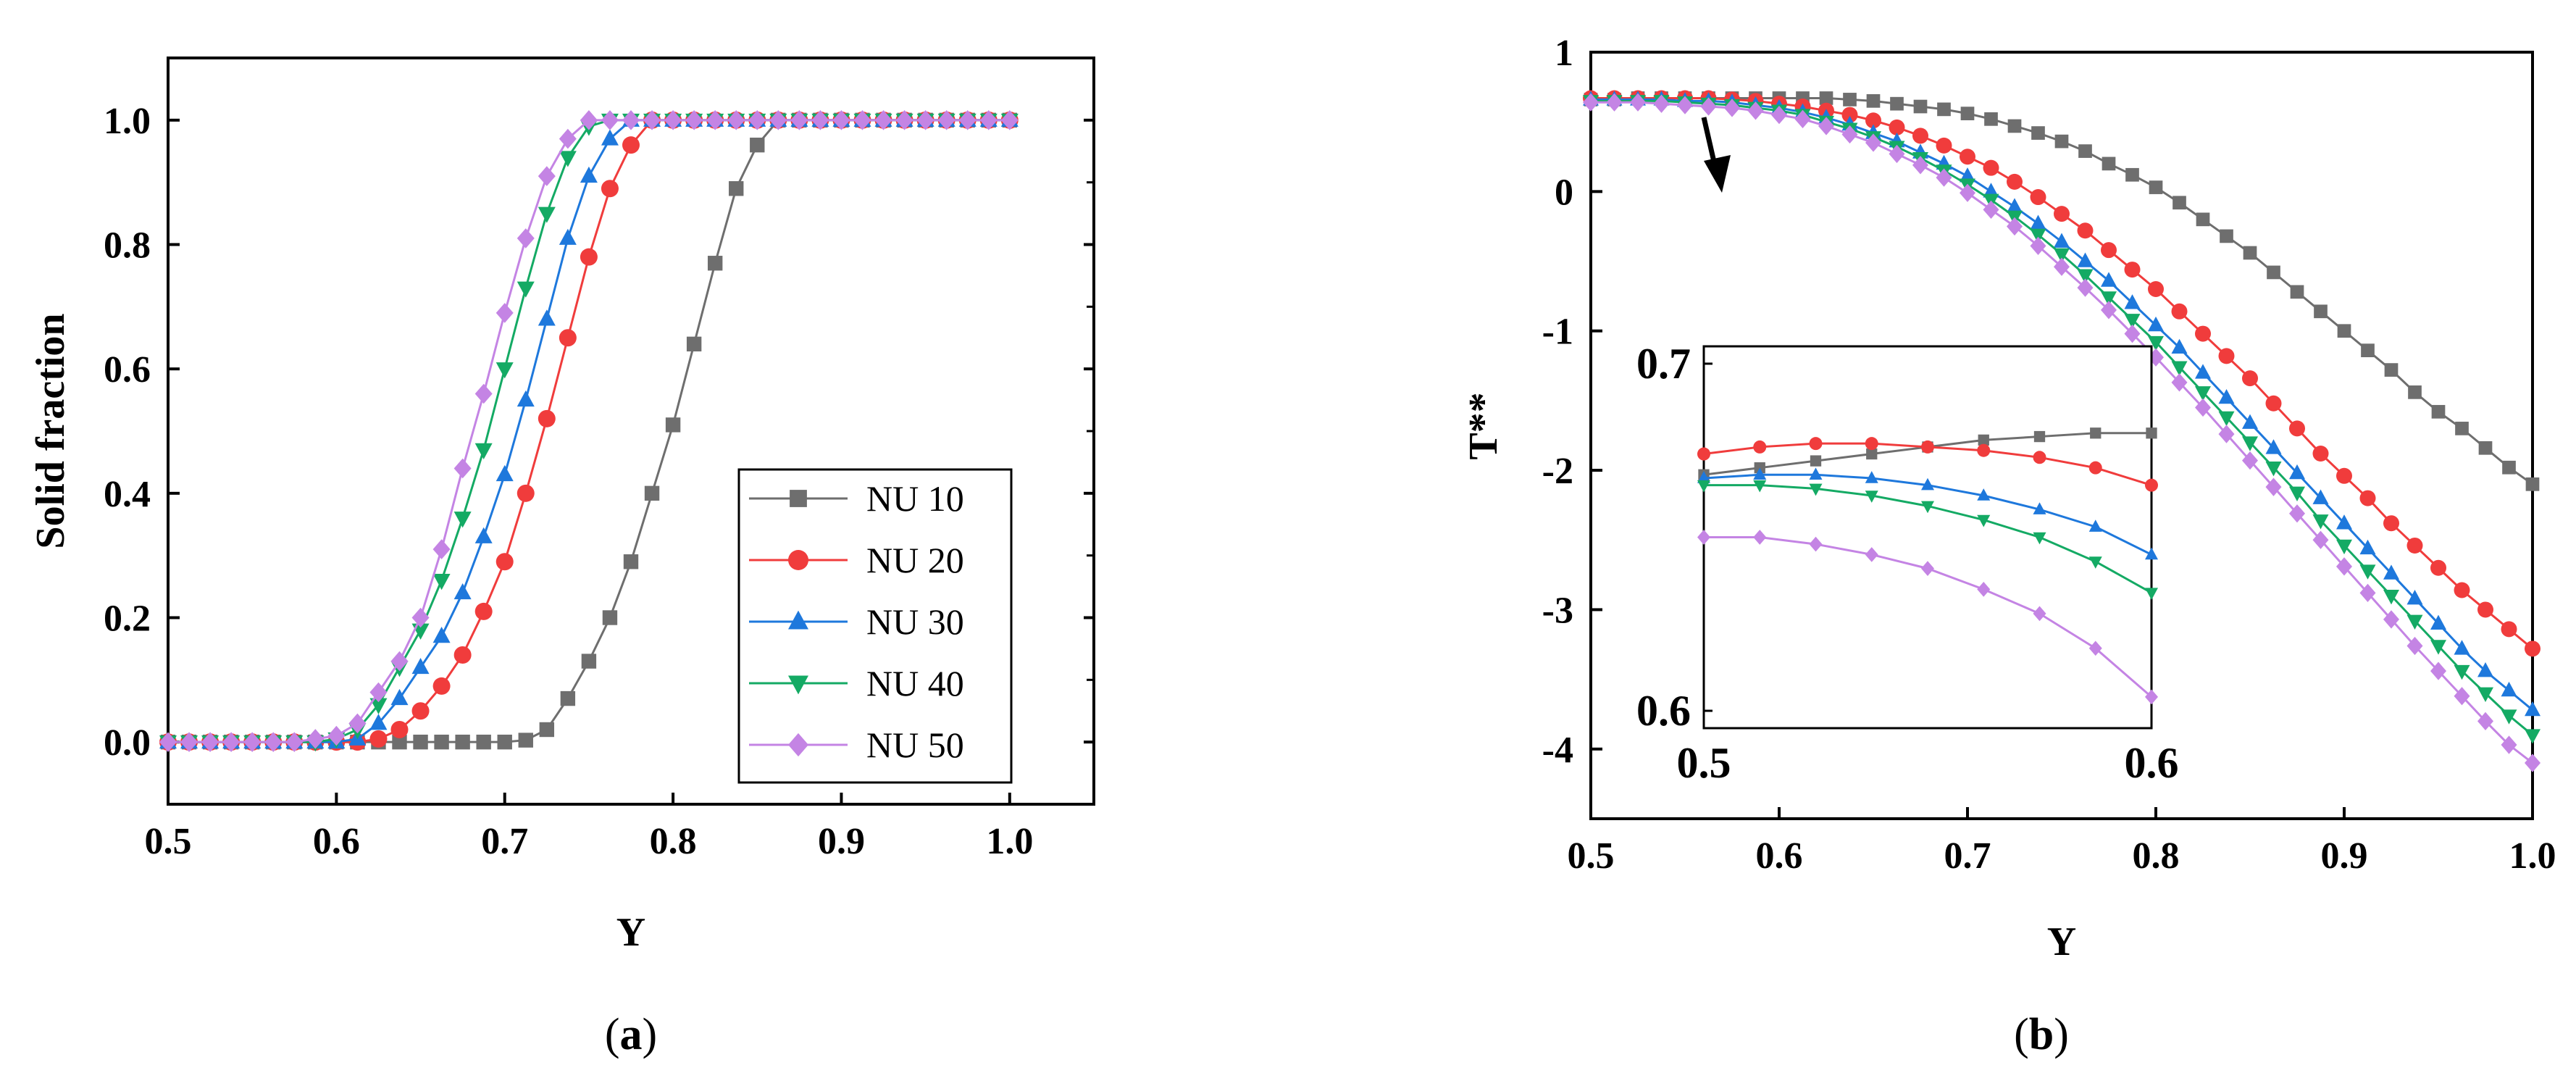 The width and height of the screenshot is (2576, 1081). I want to click on panel-b-x-ticks: 0.5 0.6 0.7 0.8 0.9 1.0, so click(2062, 842).